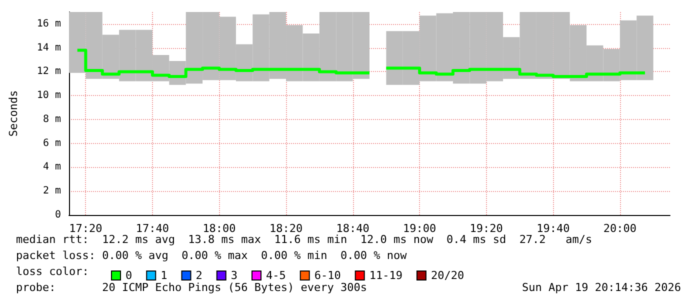  Describe the element at coordinates (304, 239) in the screenshot. I see `text: median rtt: 12.2 ms avg 13.8 ms max 11.6 ms min 12.0 ms now 0.4 ms sd 27.2 am/s` at that location.